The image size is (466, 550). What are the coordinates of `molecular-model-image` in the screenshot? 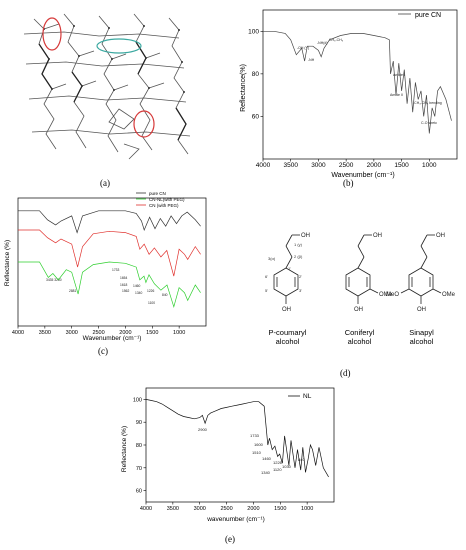 It's located at (106, 86).